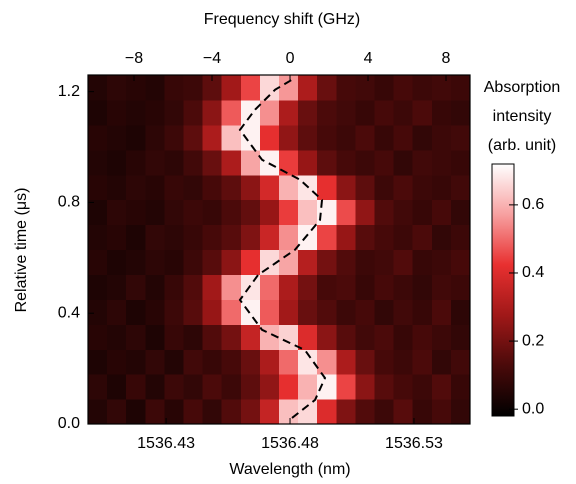 This screenshot has height=484, width=576. Describe the element at coordinates (69, 312) in the screenshot. I see `y-tick-label: 0.4` at that location.